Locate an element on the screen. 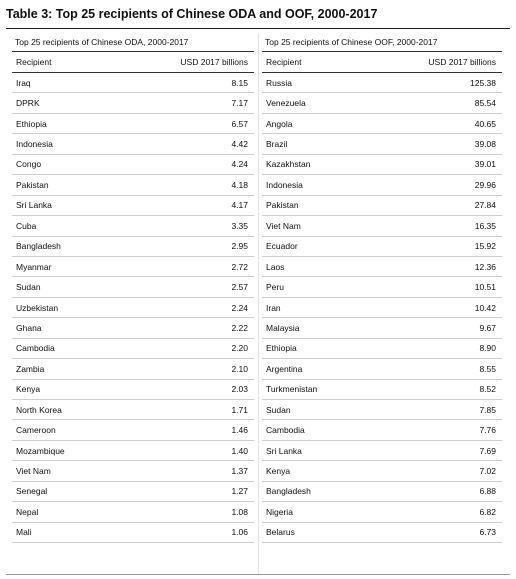 The image size is (516, 579). recipient-name: Belarus is located at coordinates (280, 532).